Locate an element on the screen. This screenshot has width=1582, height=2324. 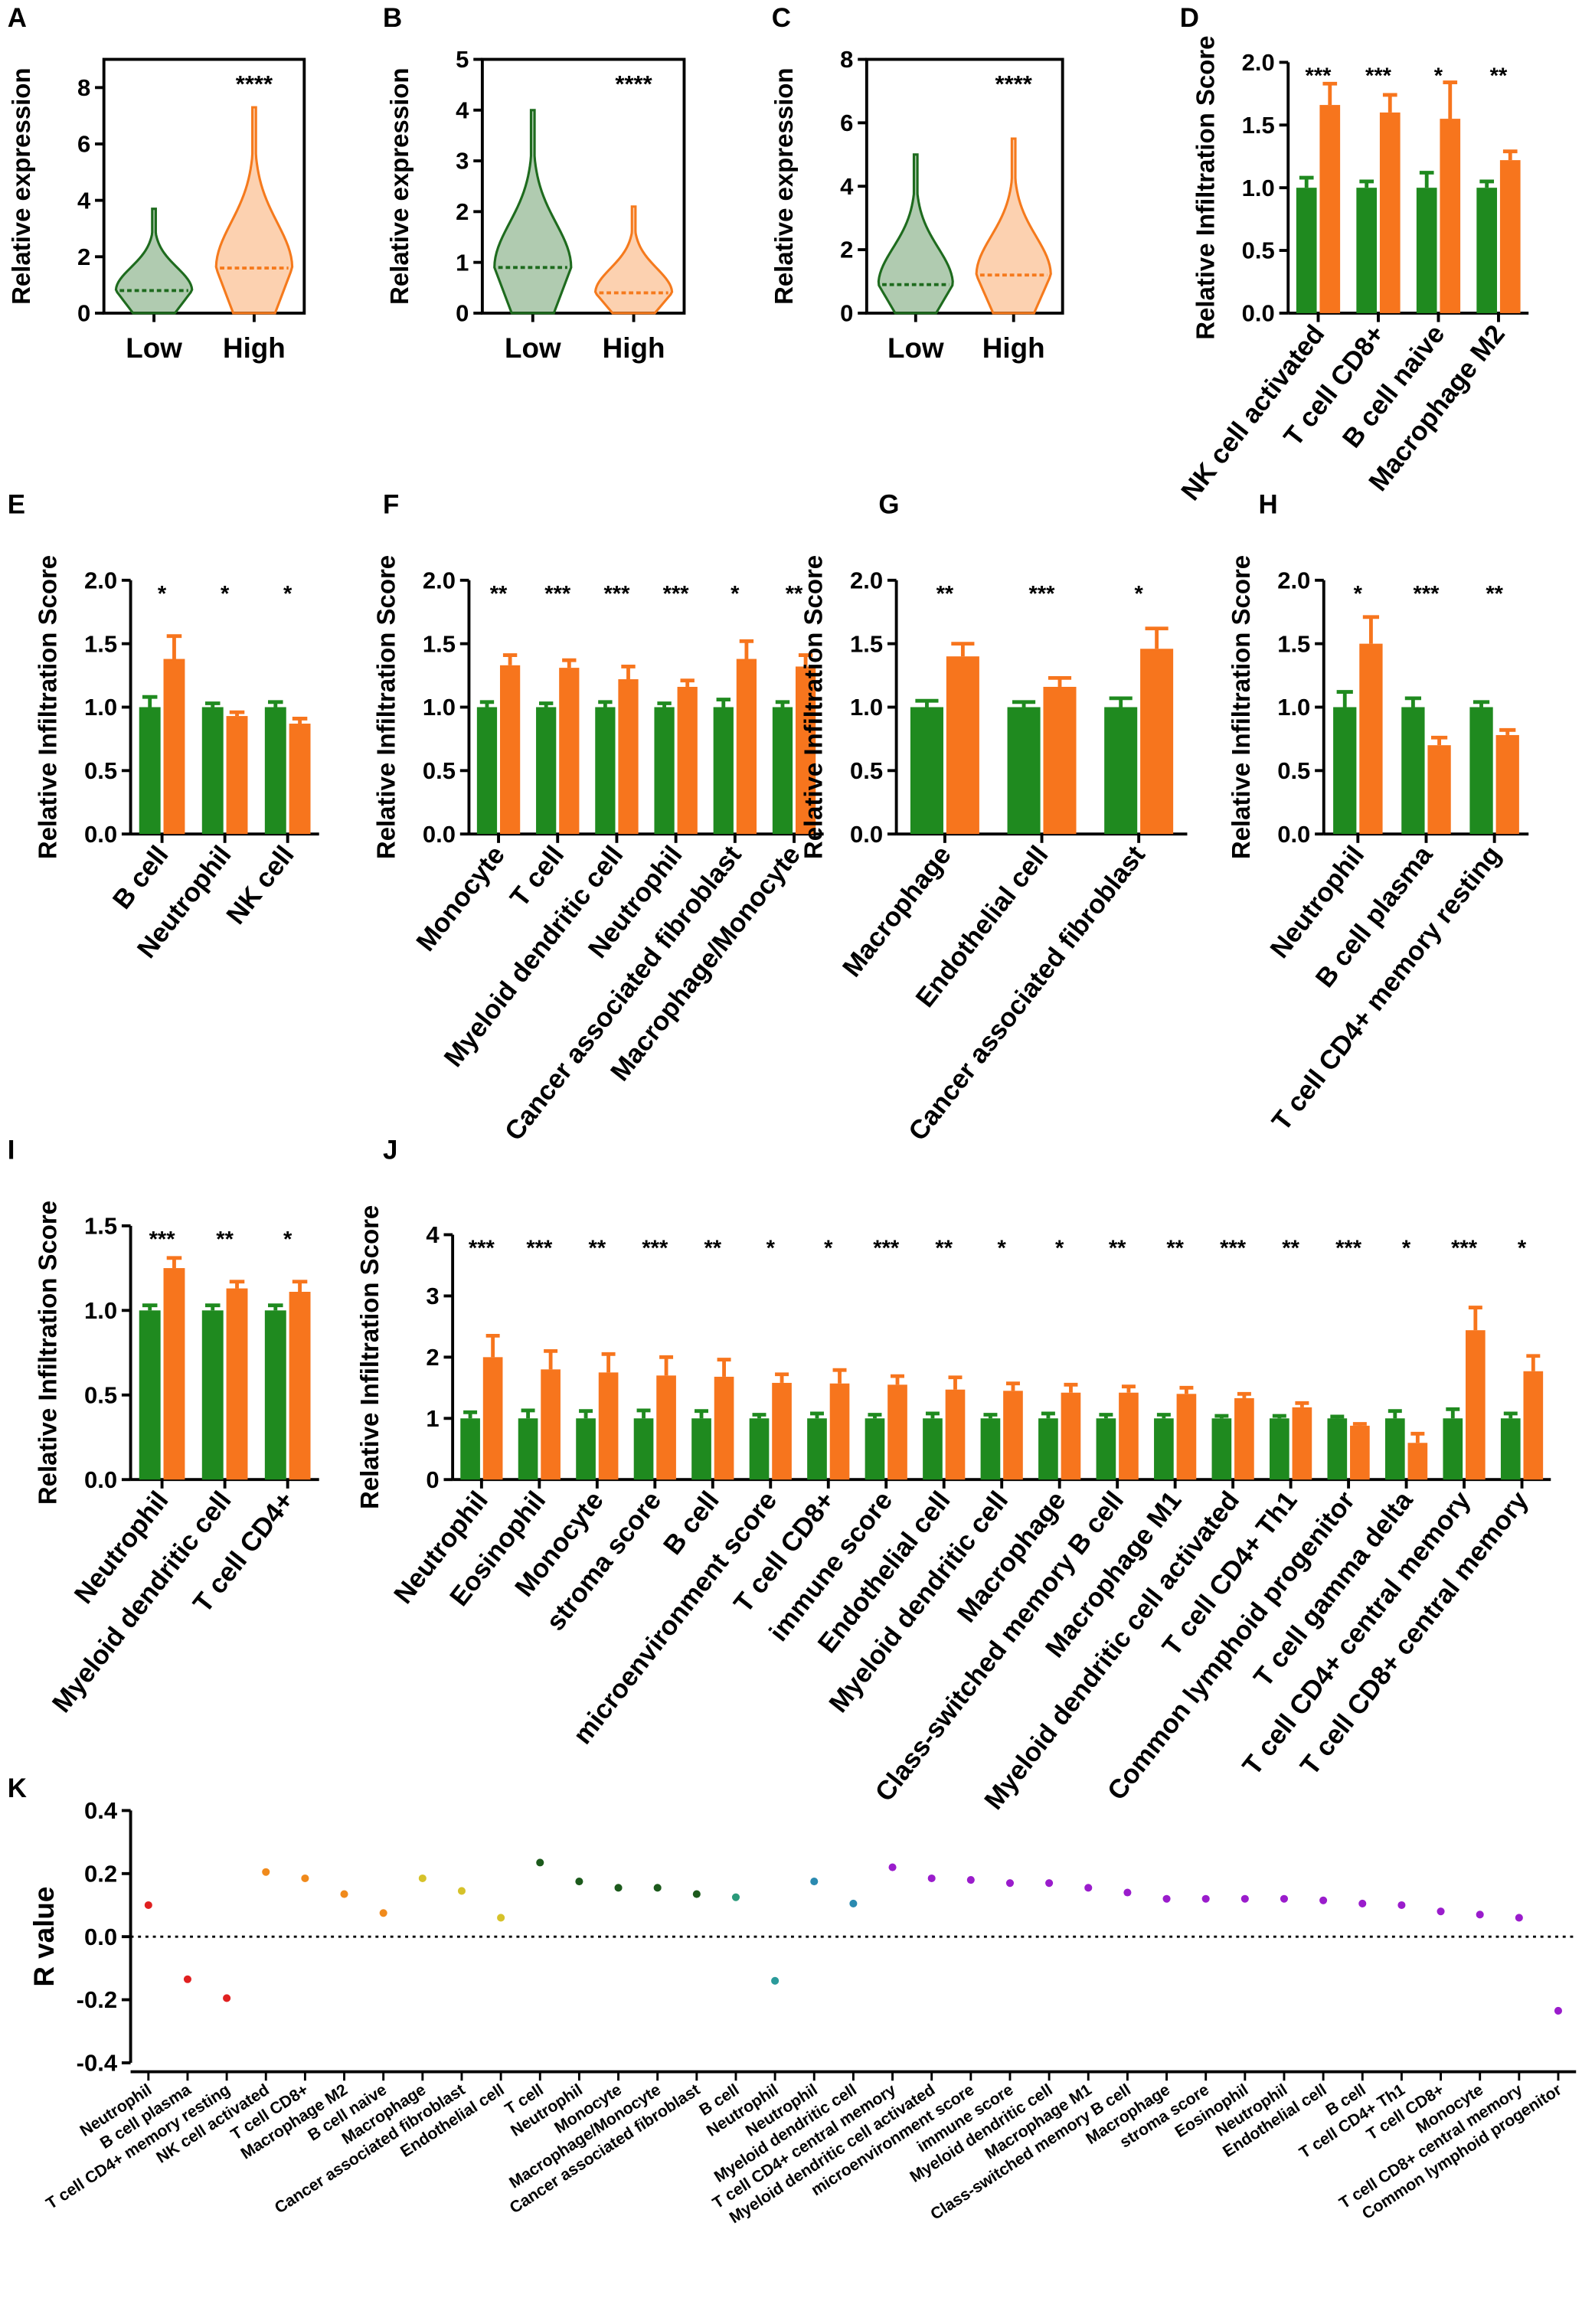
panel-label: D is located at coordinates (1189, 18).